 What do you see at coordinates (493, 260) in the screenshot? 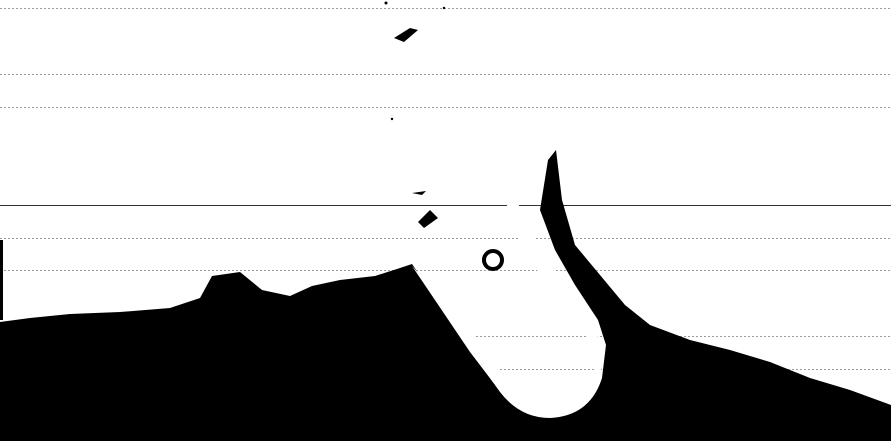
I see `ball` at bounding box center [493, 260].